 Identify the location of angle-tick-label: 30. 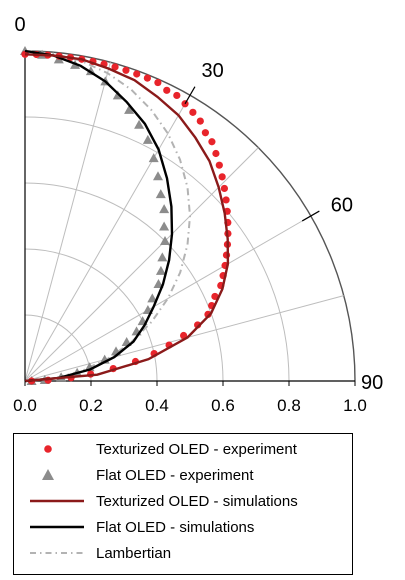
(213, 71).